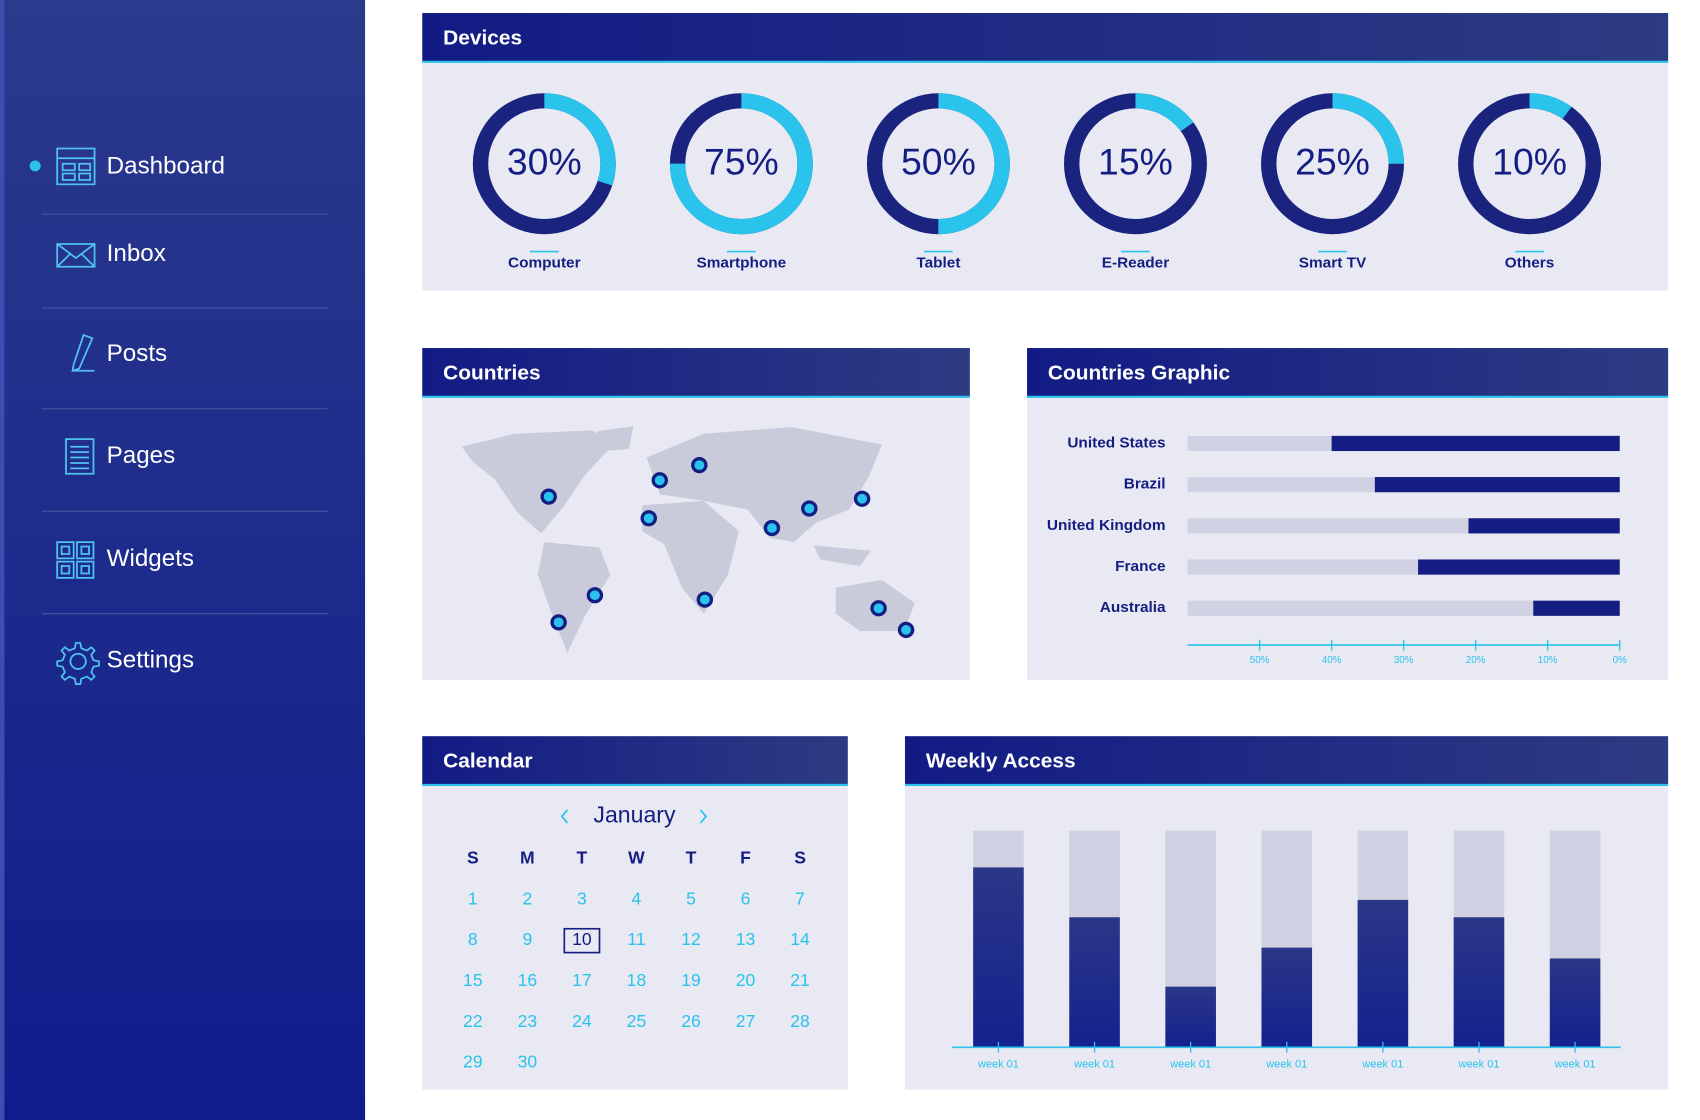 The width and height of the screenshot is (1700, 1120). I want to click on day: 13, so click(746, 939).